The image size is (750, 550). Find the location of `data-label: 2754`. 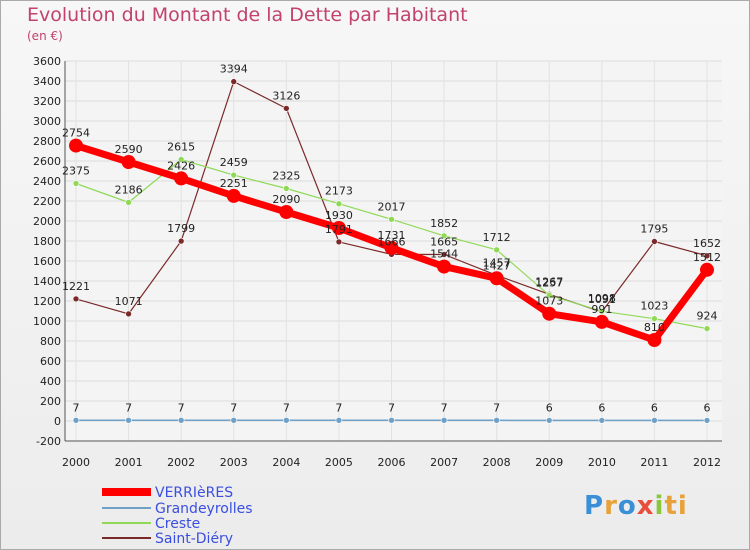

data-label: 2754 is located at coordinates (76, 133).